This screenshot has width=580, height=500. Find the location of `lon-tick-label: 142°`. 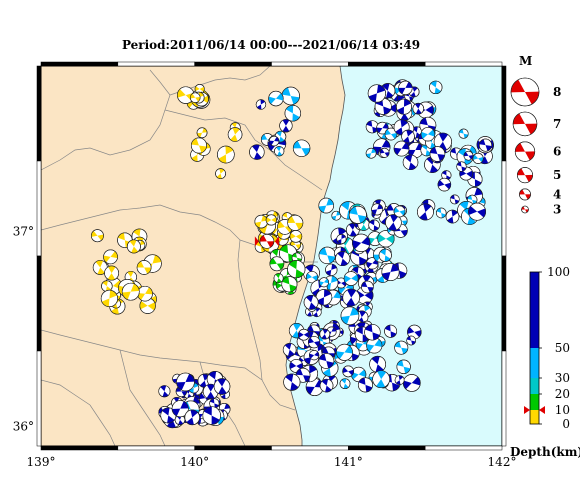

lon-tick-label: 142° is located at coordinates (502, 462).